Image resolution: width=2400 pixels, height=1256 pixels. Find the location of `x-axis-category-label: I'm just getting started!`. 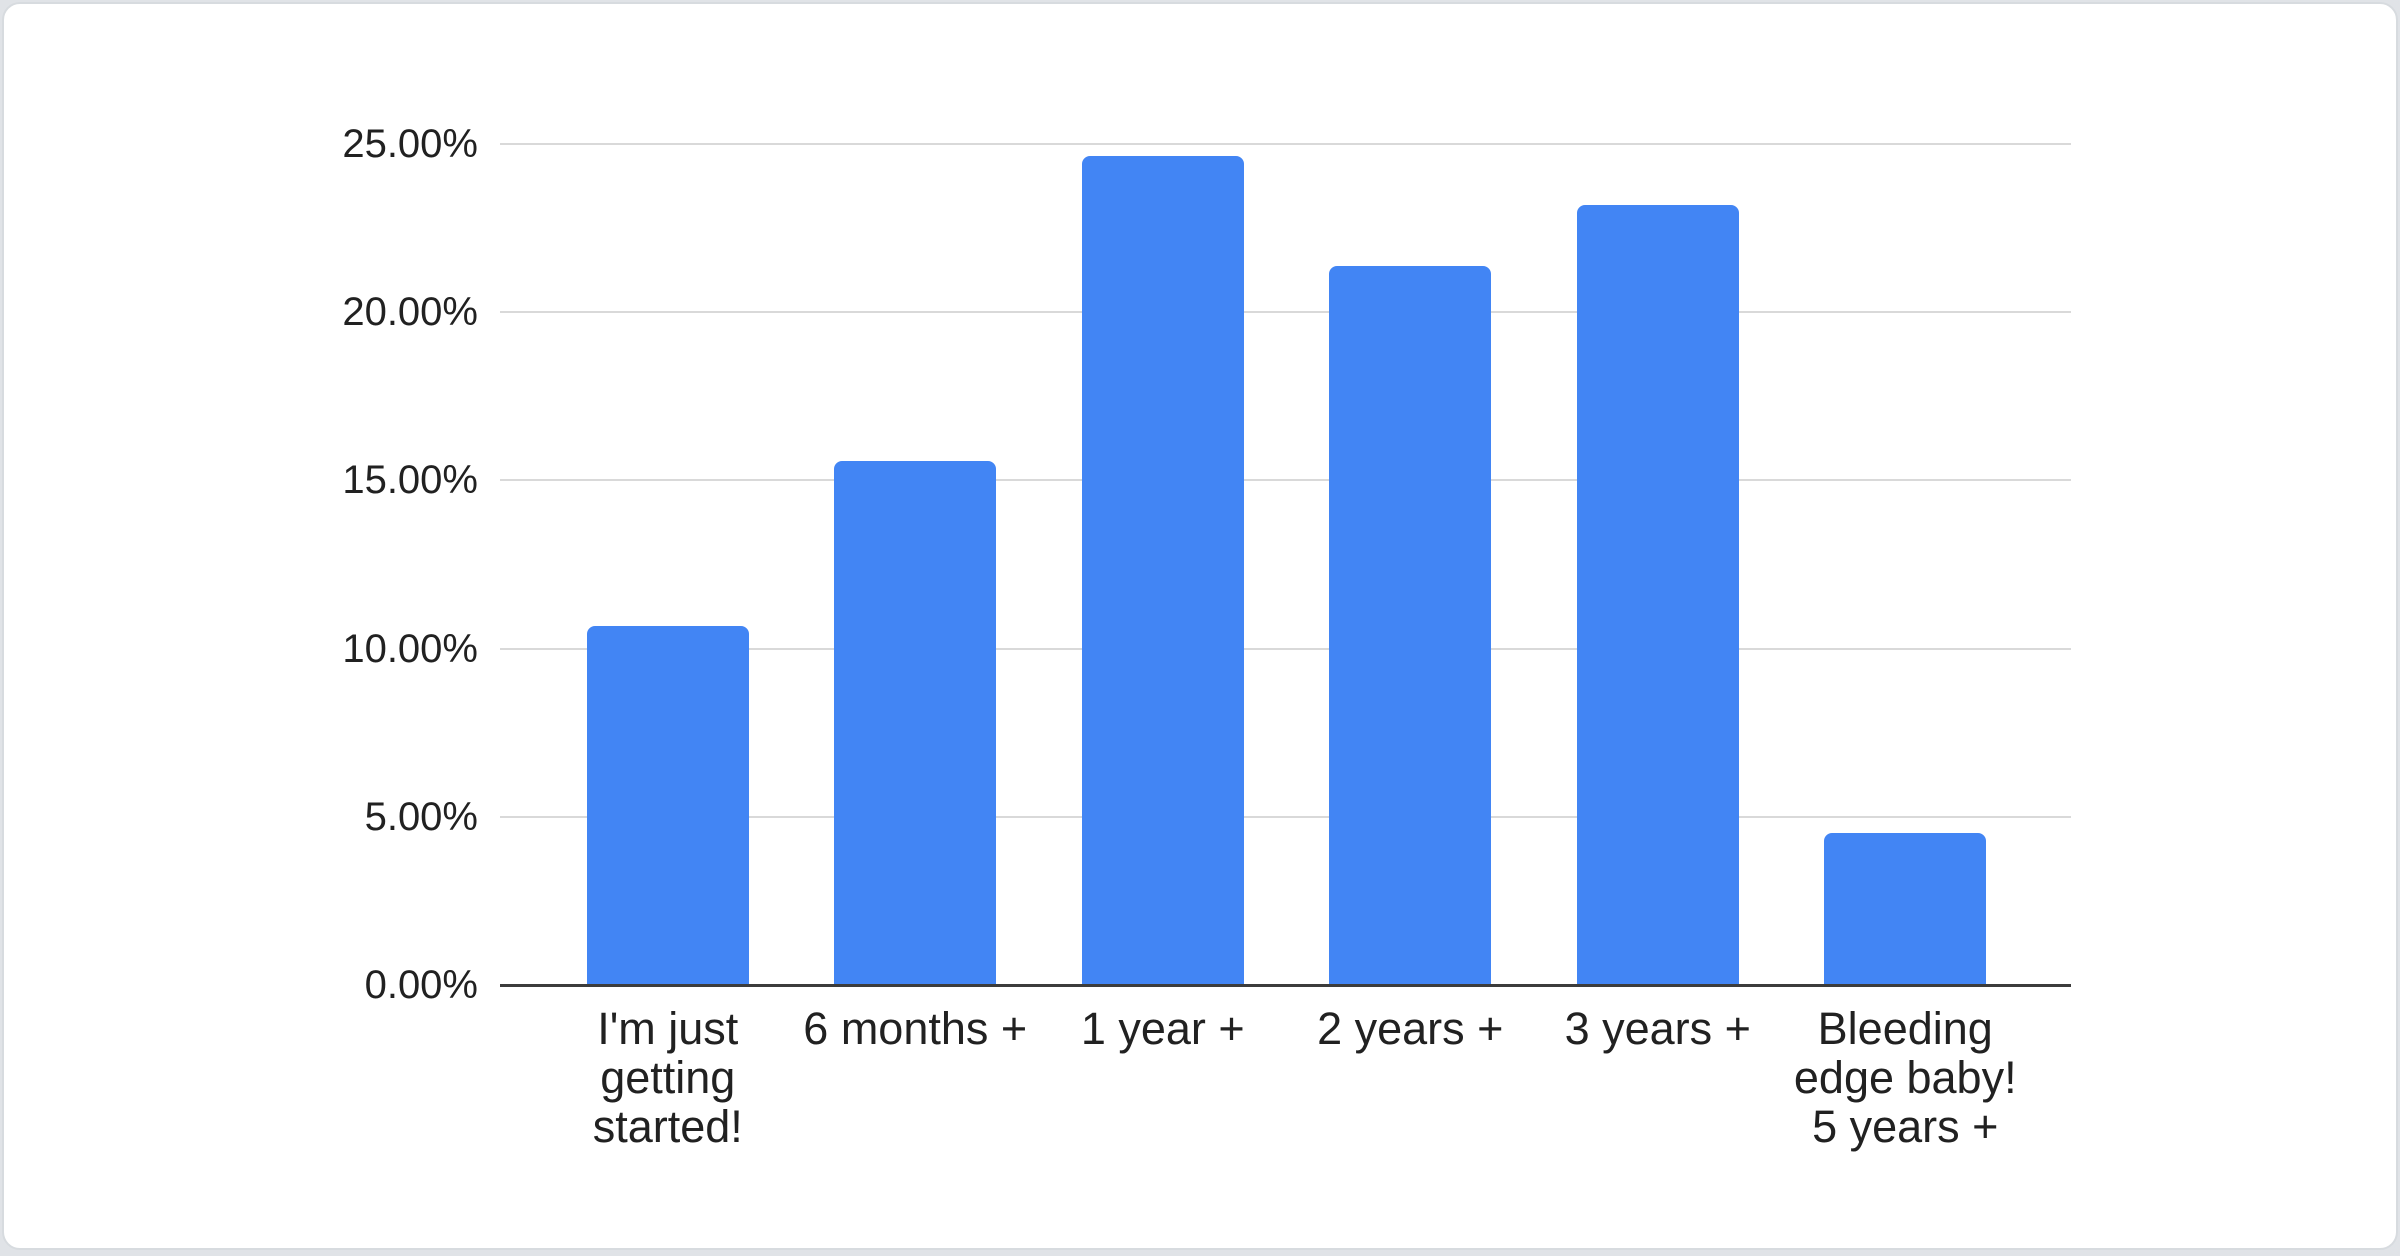

x-axis-category-label: I'm just getting started! is located at coordinates (667, 1077).